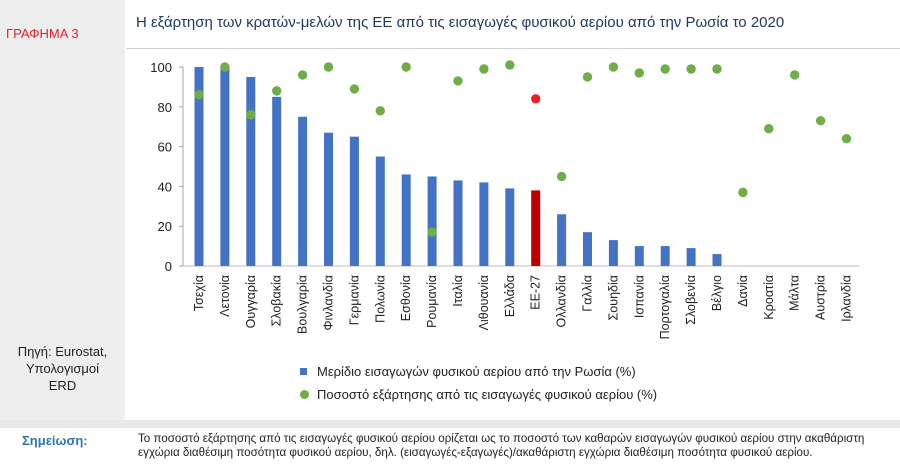 The height and width of the screenshot is (476, 900). Describe the element at coordinates (406, 298) in the screenshot. I see `x-tick-label: Εσθονία` at that location.